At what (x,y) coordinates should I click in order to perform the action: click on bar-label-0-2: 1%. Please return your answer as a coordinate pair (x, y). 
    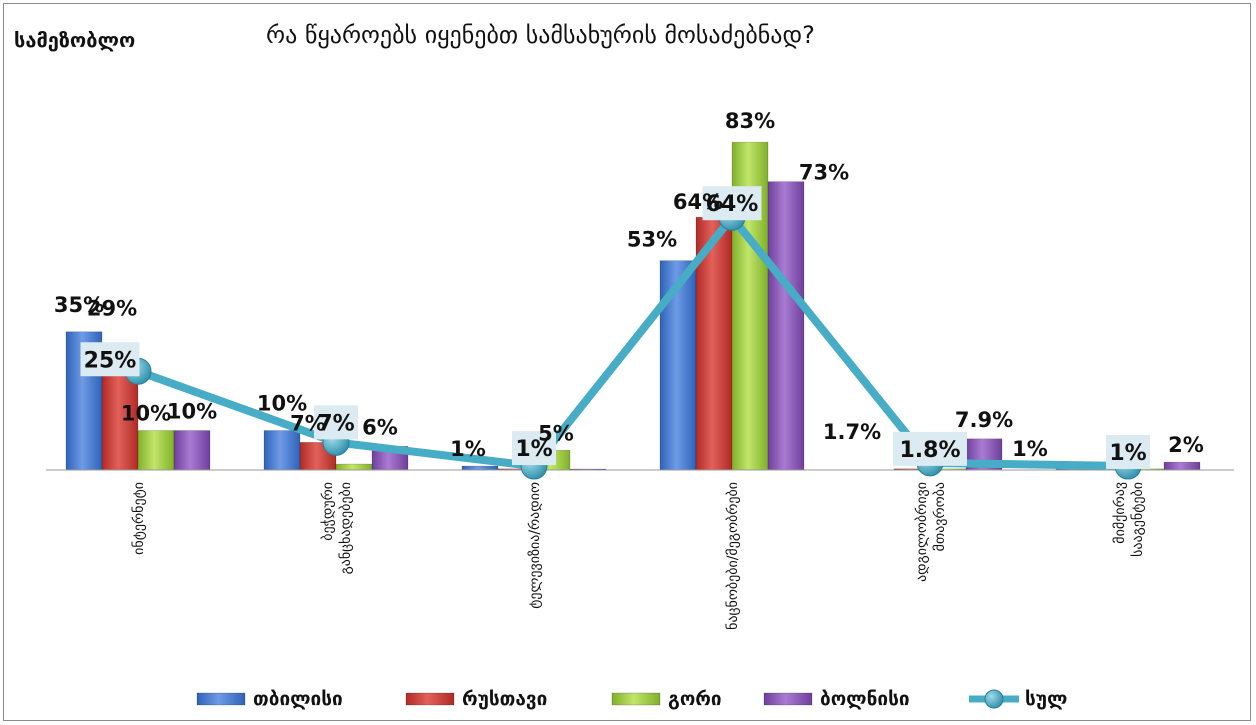
    Looking at the image, I should click on (468, 449).